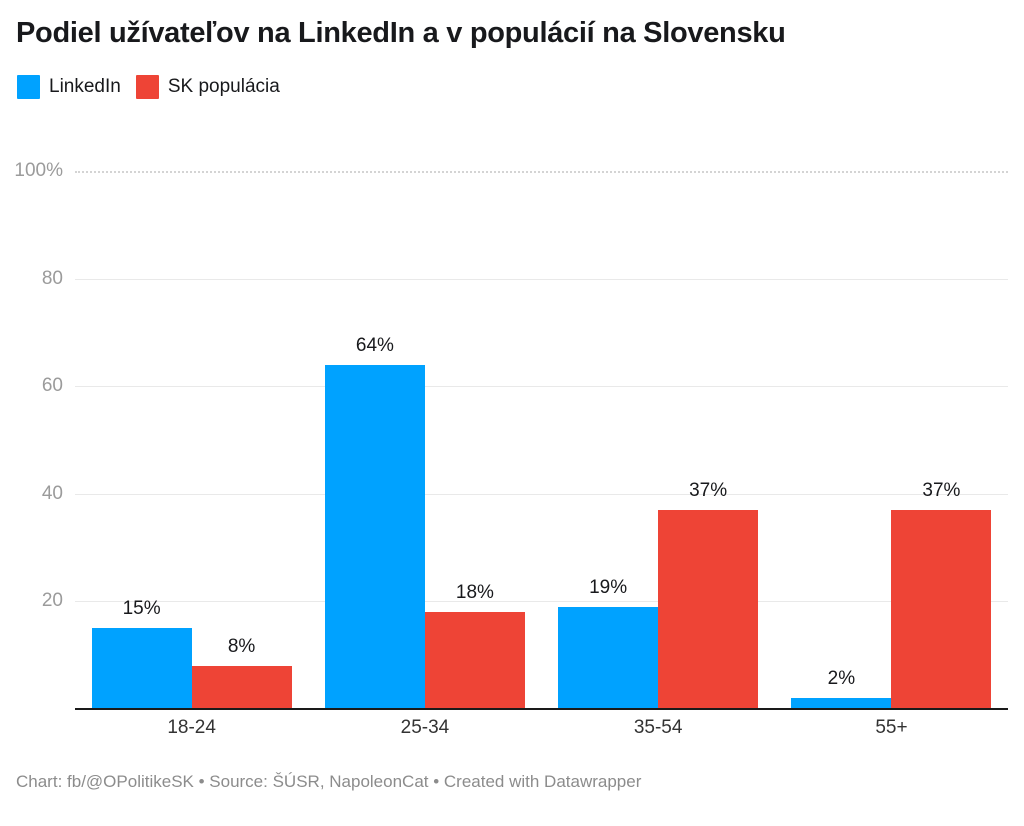 The image size is (1024, 826). What do you see at coordinates (28, 87) in the screenshot?
I see `legend-swatch-linkedin` at bounding box center [28, 87].